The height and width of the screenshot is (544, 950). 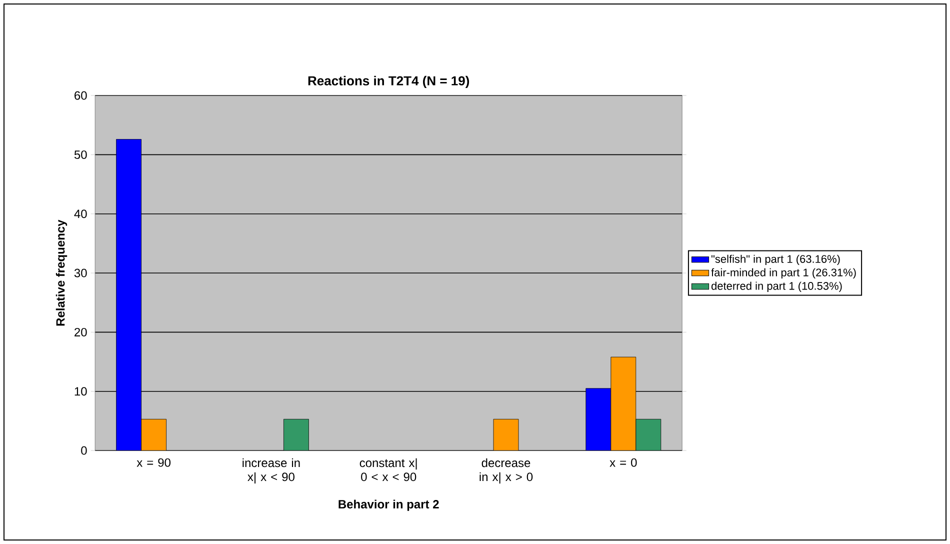 What do you see at coordinates (388, 470) in the screenshot?
I see `x-tick-label: constant x| 0 < x < 90` at bounding box center [388, 470].